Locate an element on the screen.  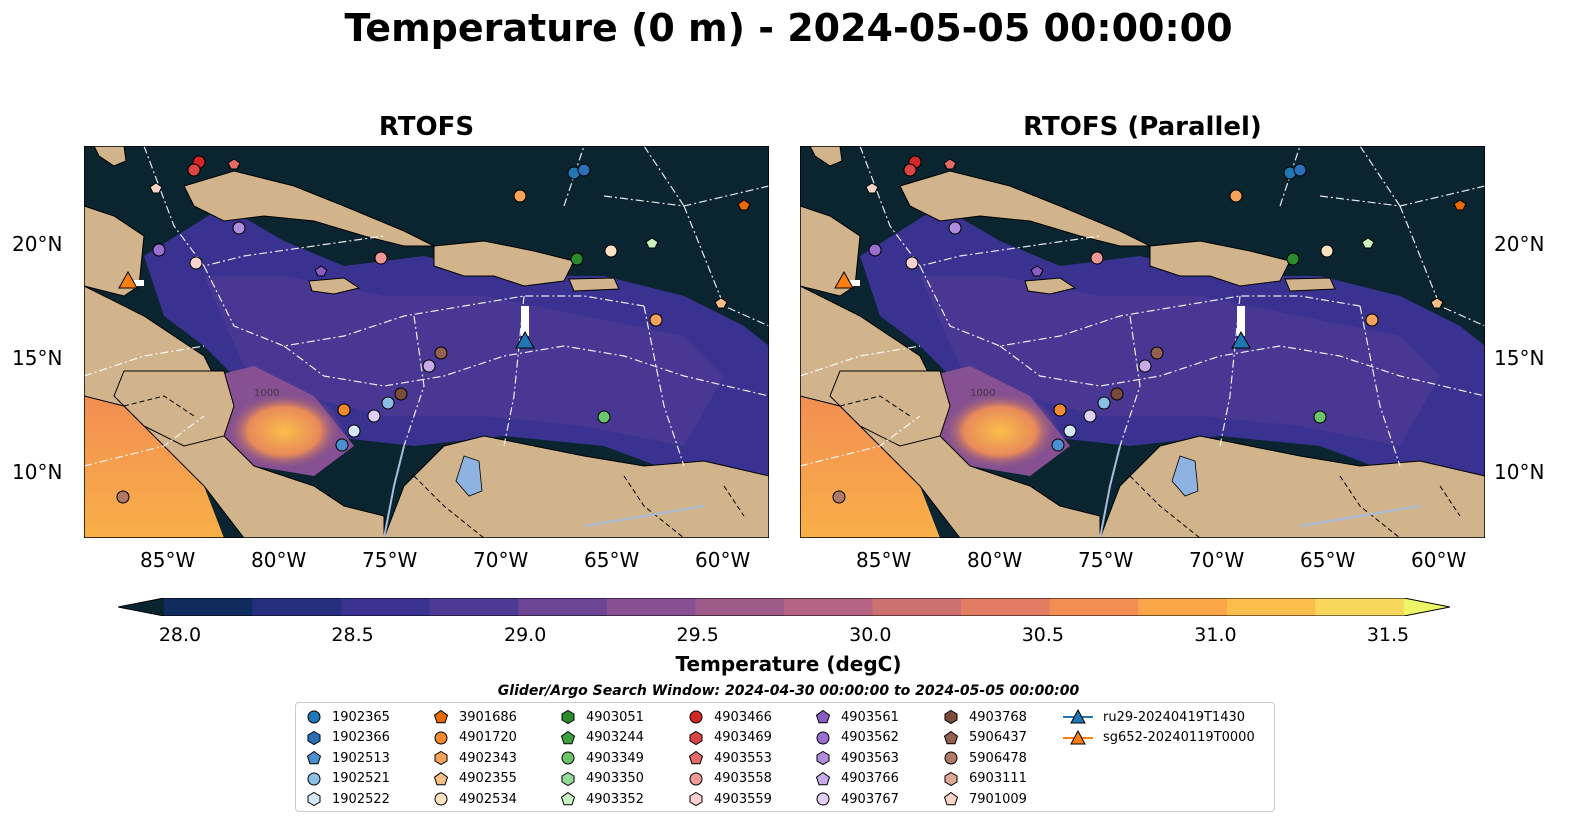
legend-entry-label: 1902366 is located at coordinates (361, 737).